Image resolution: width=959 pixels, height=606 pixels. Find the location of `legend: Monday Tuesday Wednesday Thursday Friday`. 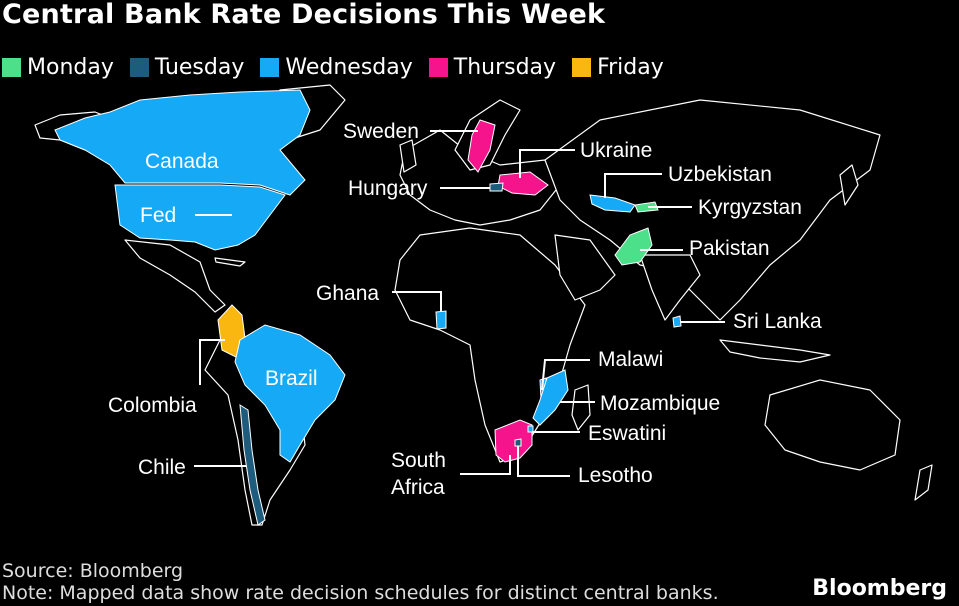

legend: Monday Tuesday Wednesday Thursday Friday is located at coordinates (341, 67).